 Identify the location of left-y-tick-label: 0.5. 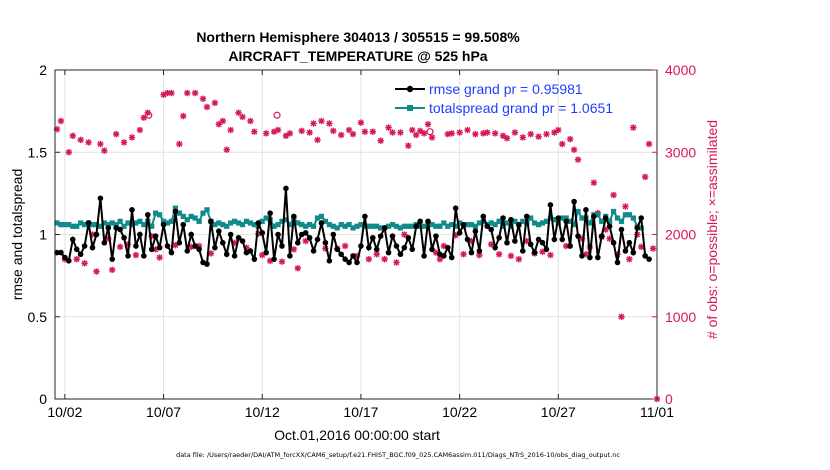
(38, 317).